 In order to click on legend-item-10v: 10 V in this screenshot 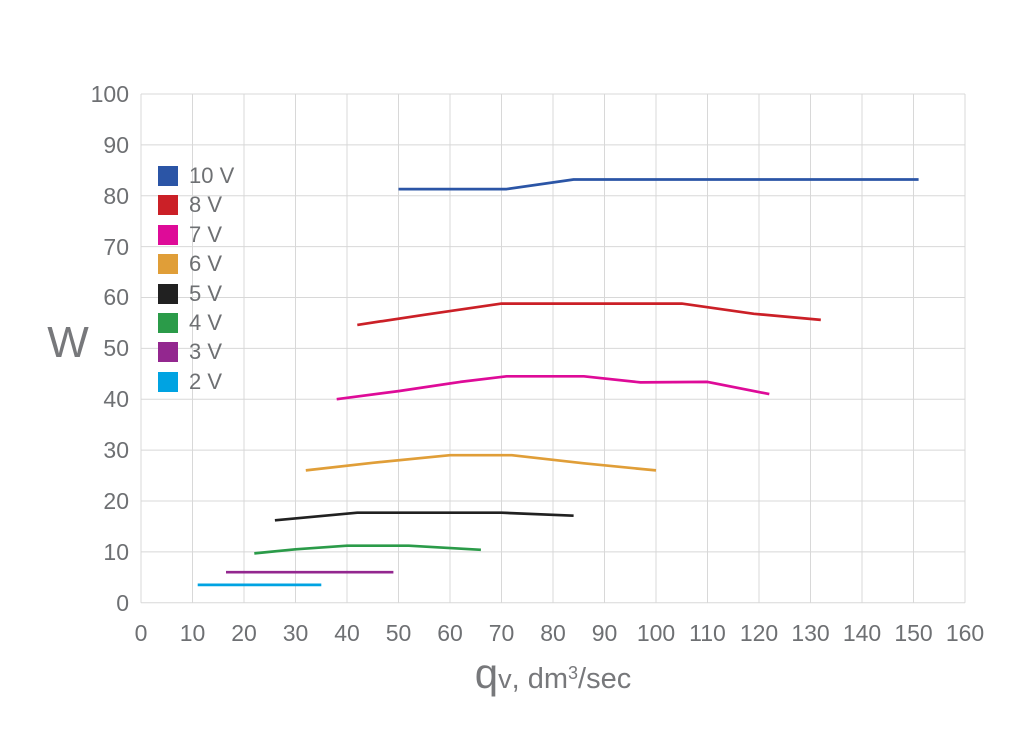, I will do `click(196, 176)`.